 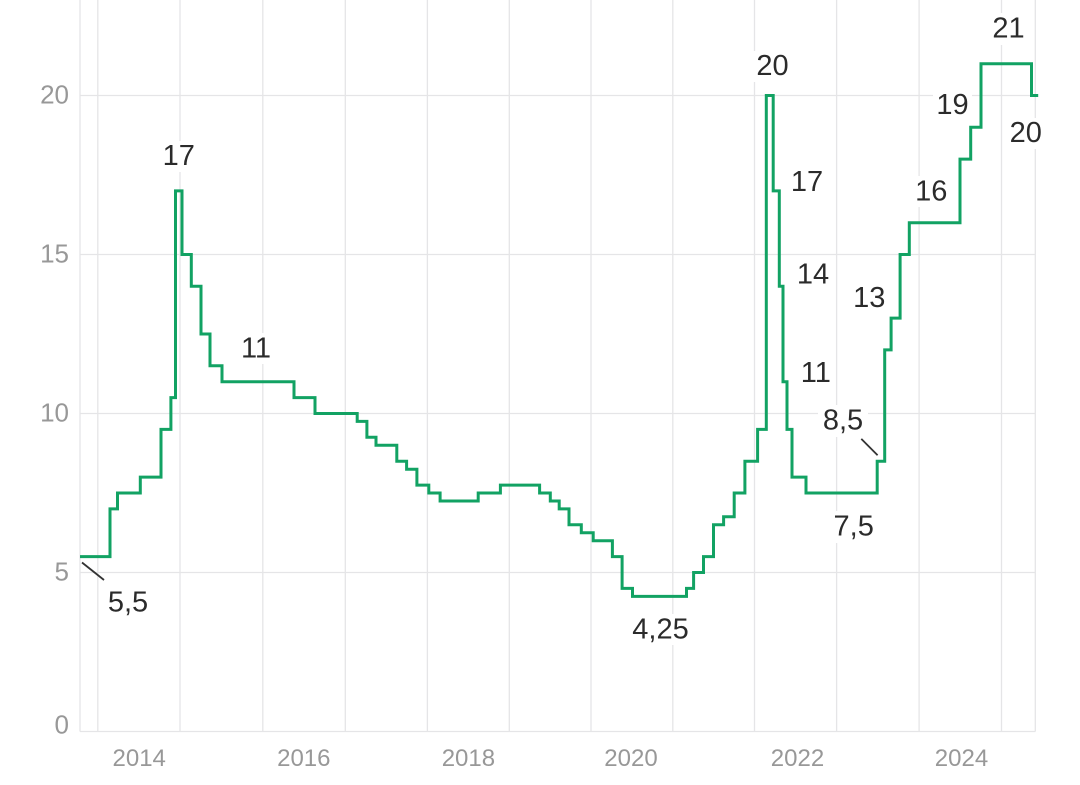 What do you see at coordinates (843, 420) in the screenshot?
I see `svg-text: 8,5` at bounding box center [843, 420].